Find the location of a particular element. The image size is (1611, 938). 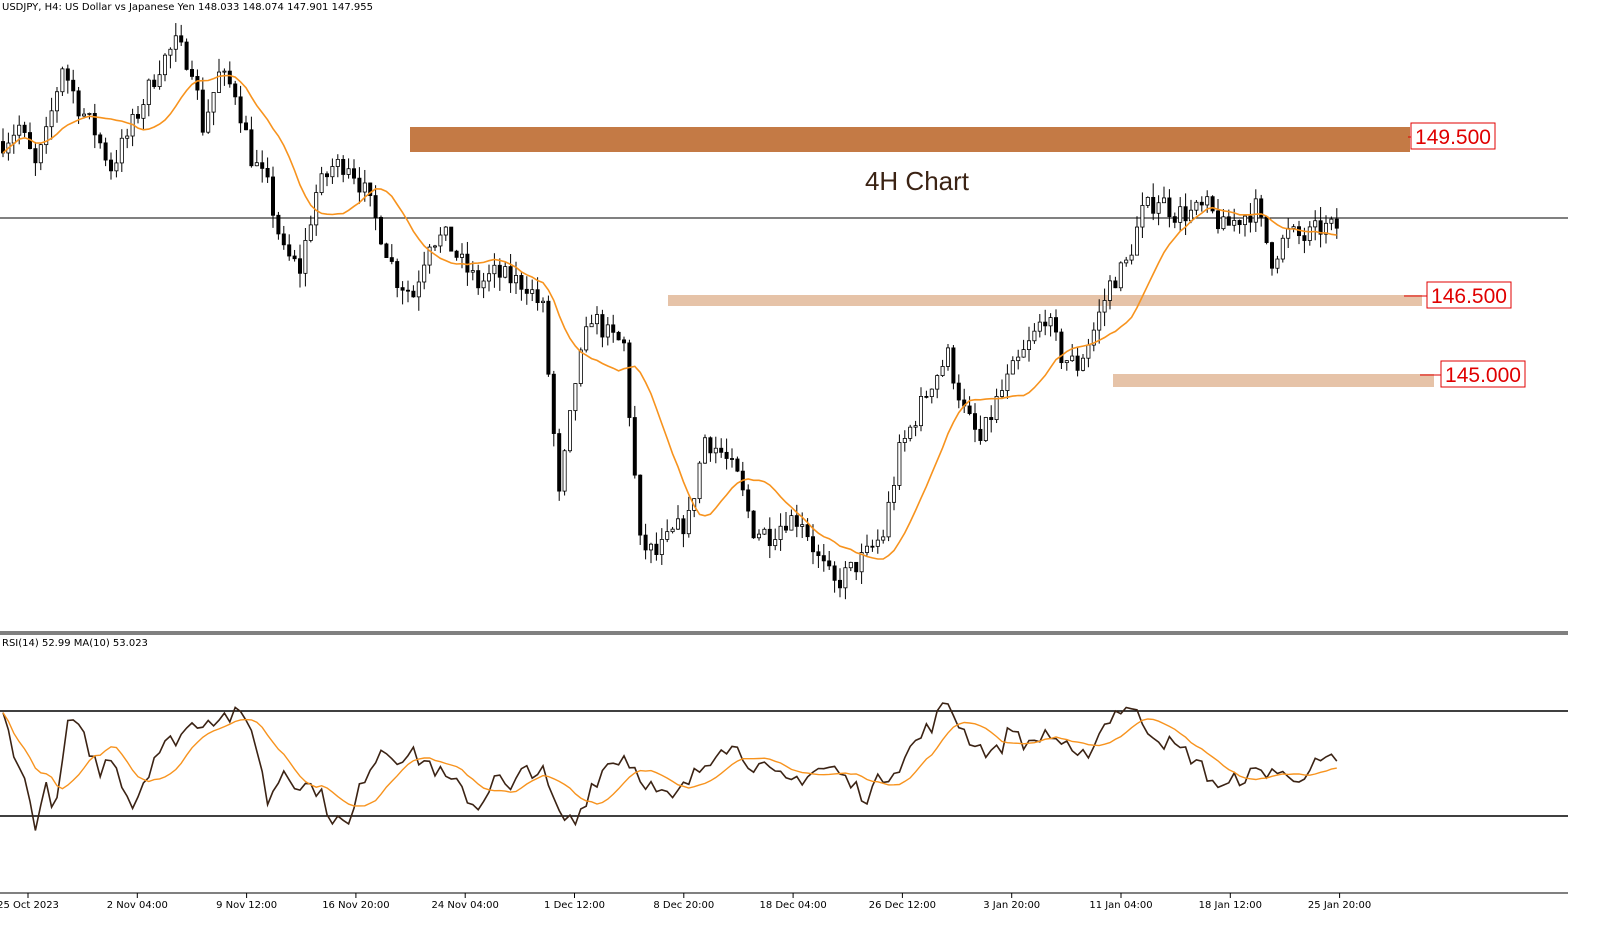

level-146500-box is located at coordinates (1469, 295).